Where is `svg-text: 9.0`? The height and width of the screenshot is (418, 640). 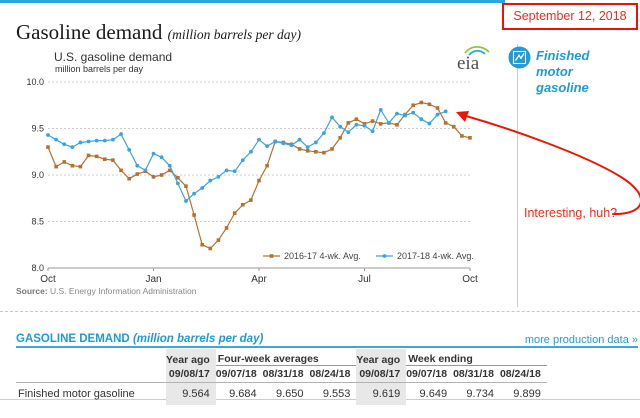 svg-text: 9.0 is located at coordinates (37, 175).